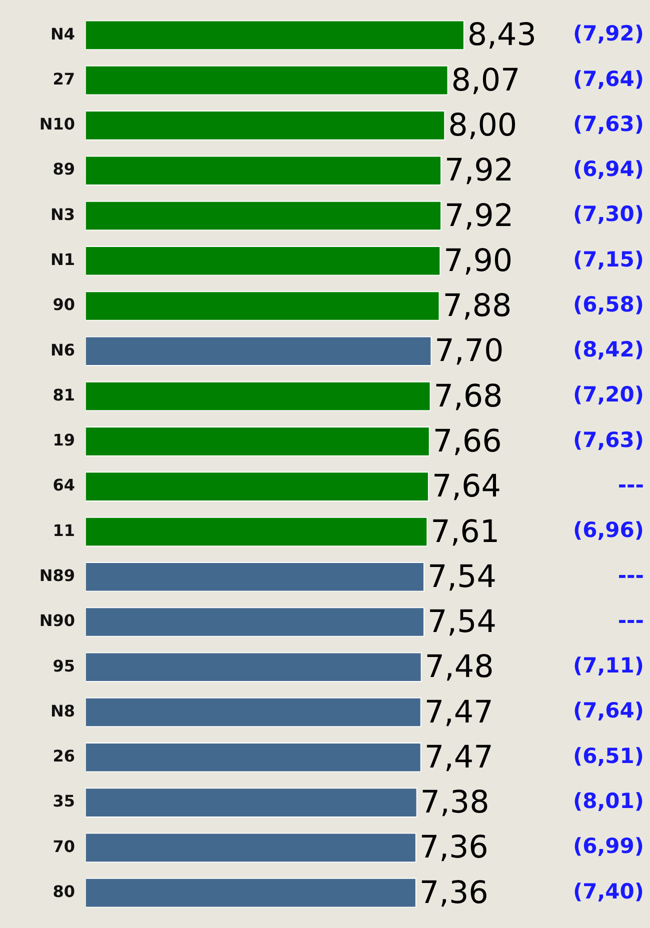  I want to click on data-label: 7,68, so click(468, 396).